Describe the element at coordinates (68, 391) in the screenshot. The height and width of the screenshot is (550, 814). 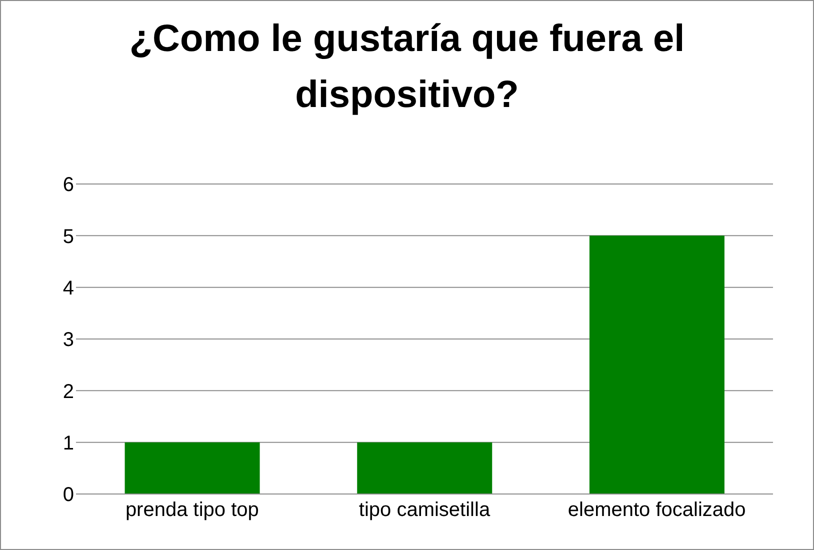
I see `y-tick-label: 2` at that location.